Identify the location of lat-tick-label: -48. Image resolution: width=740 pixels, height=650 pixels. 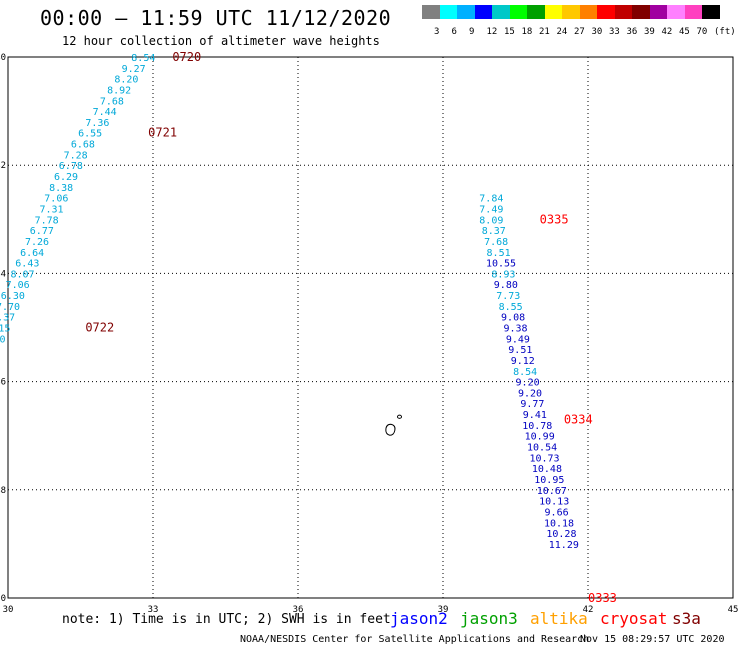
(3, 491).